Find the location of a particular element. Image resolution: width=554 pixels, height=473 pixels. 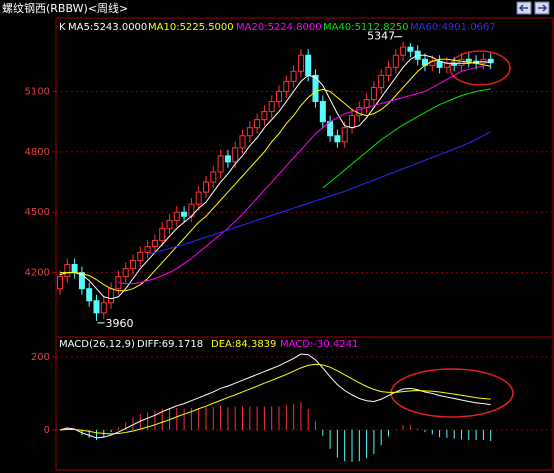

legend-entry: MA40:5112.8250 is located at coordinates (366, 27).